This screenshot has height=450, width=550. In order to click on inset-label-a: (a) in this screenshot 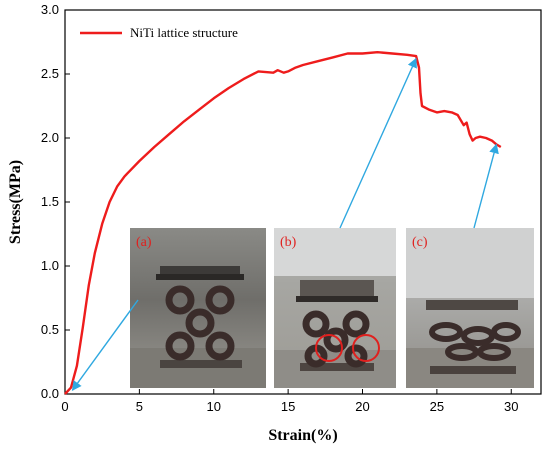, I will do `click(144, 242)`.